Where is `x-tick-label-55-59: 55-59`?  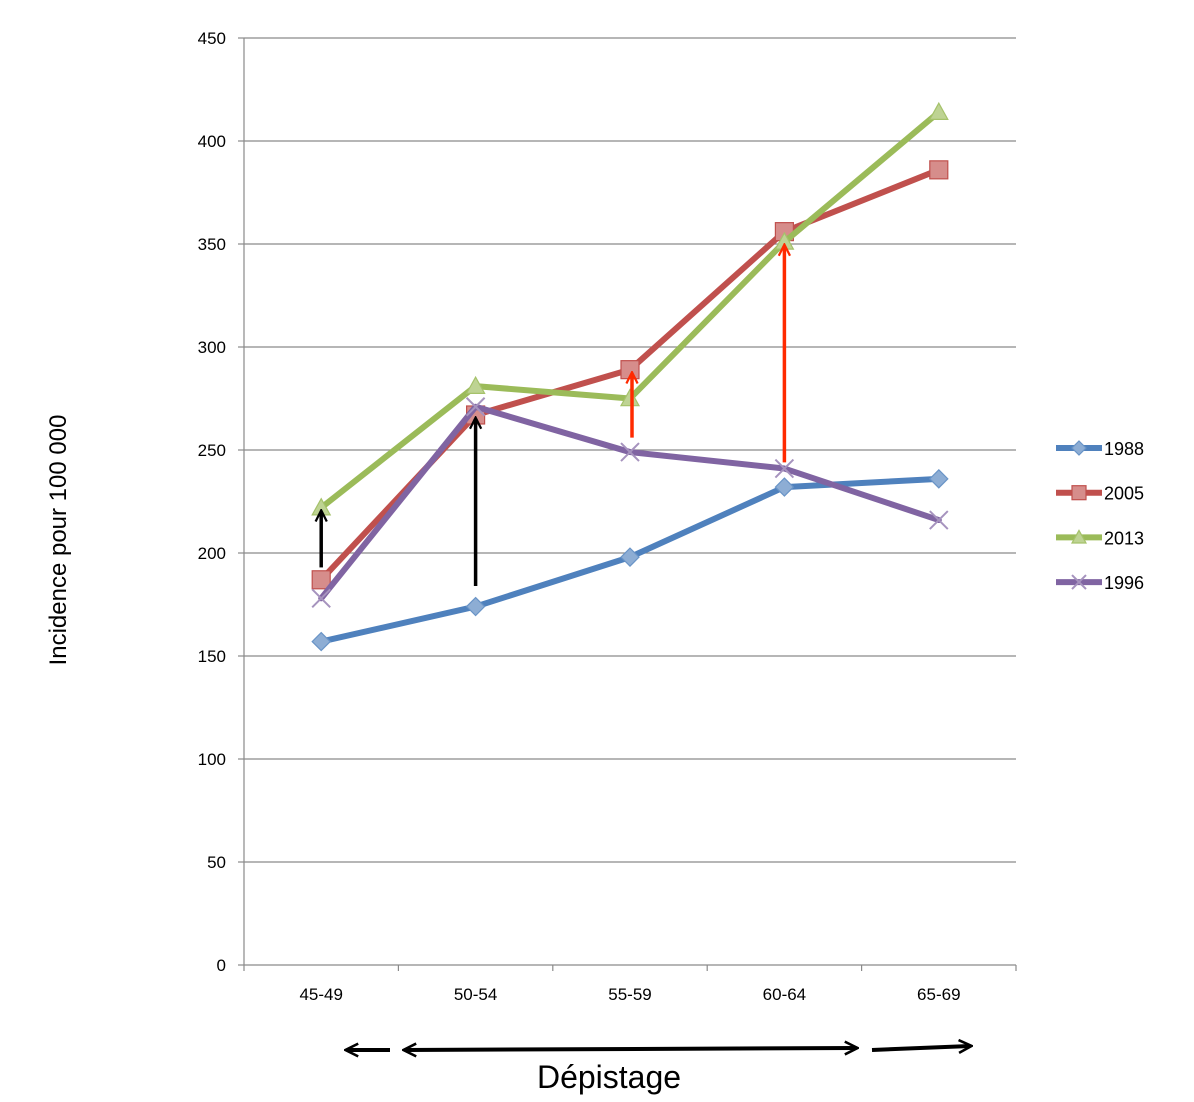
x-tick-label-55-59: 55-59 is located at coordinates (629, 994).